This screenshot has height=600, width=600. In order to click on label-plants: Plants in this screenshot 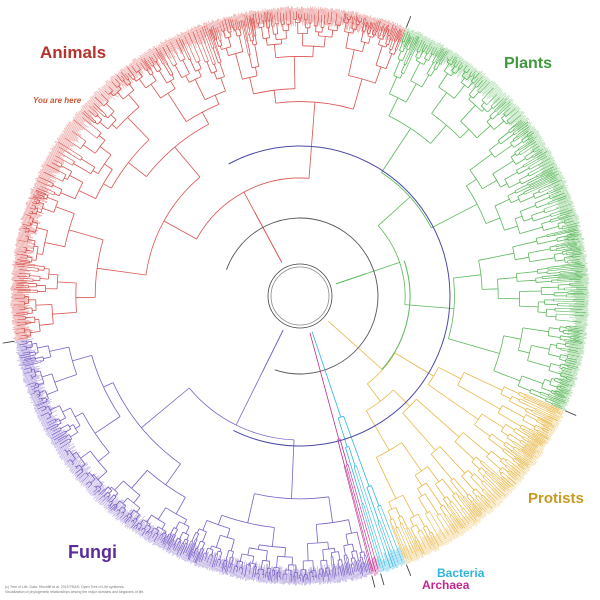, I will do `click(528, 63)`.